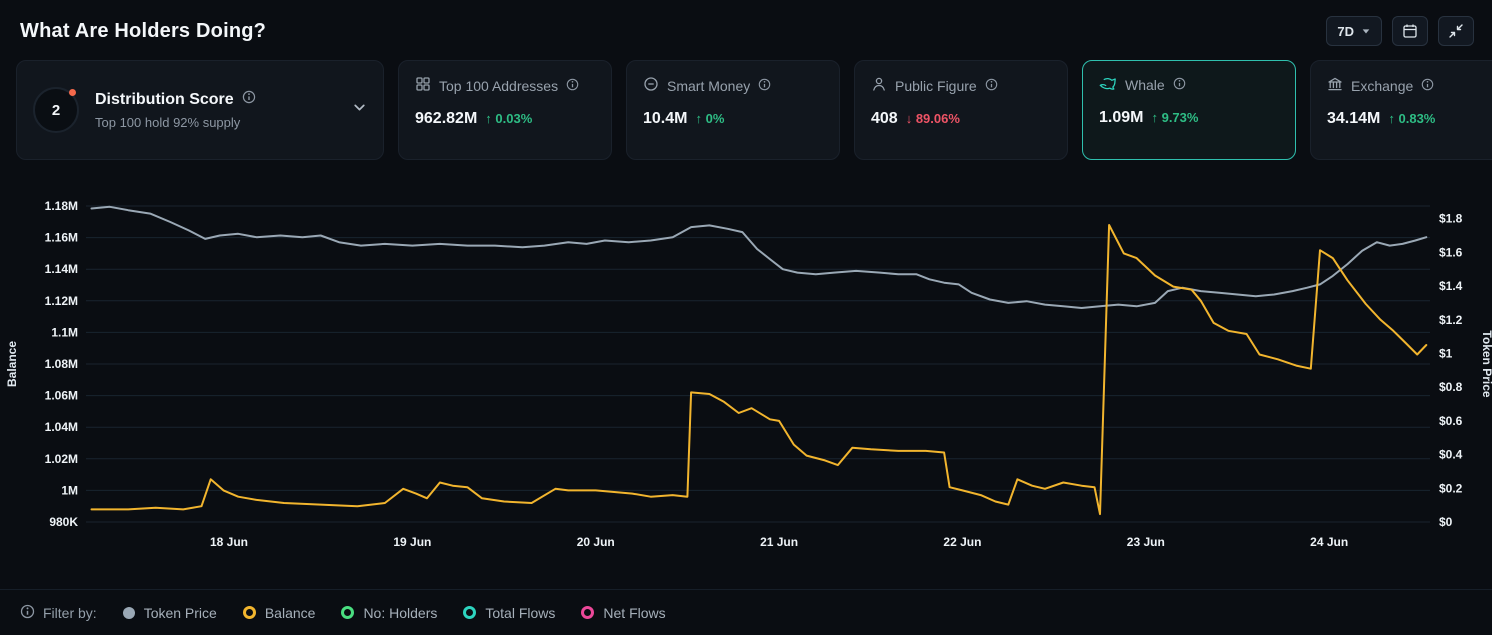 The image size is (1492, 635). I want to click on score-indicator-dot, so click(72, 92).